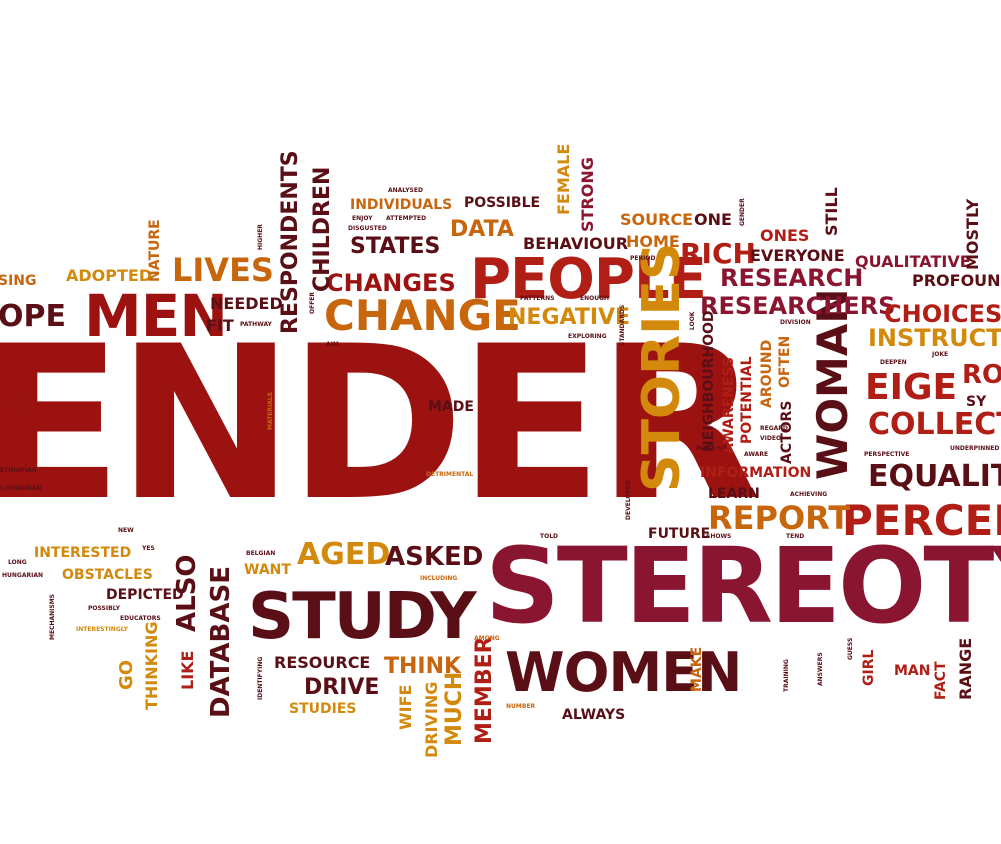  What do you see at coordinates (156, 316) in the screenshot?
I see `word-men: MEN` at bounding box center [156, 316].